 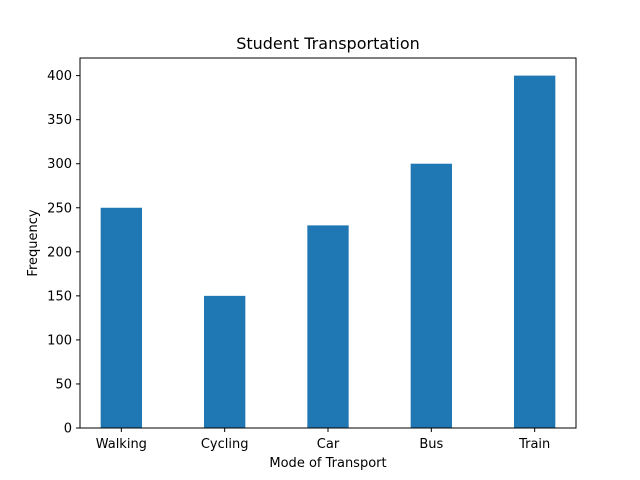 I want to click on y-tick-label: 0, so click(x=68, y=429).